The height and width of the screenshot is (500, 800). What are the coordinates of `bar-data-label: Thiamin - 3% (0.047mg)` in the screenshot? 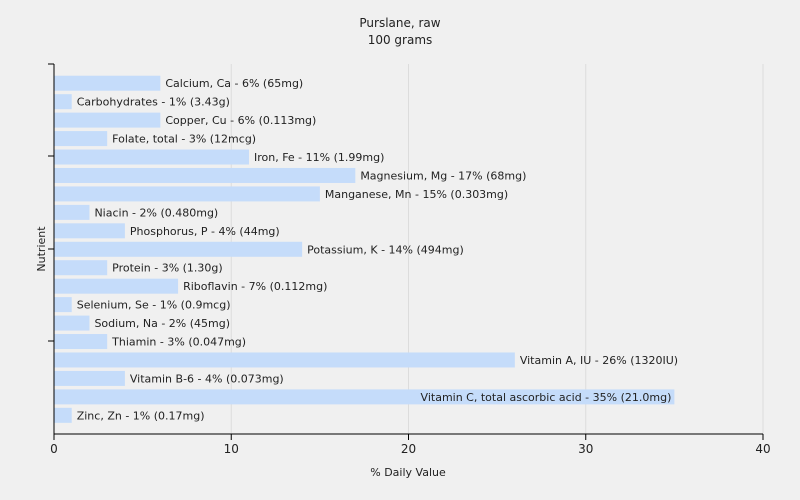 It's located at (178, 342).